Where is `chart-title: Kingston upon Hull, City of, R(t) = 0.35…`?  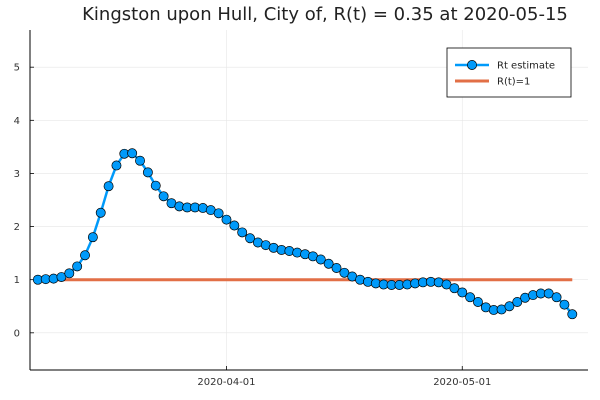 chart-title: Kingston upon Hull, City of, R(t) = 0.35… is located at coordinates (325, 14).